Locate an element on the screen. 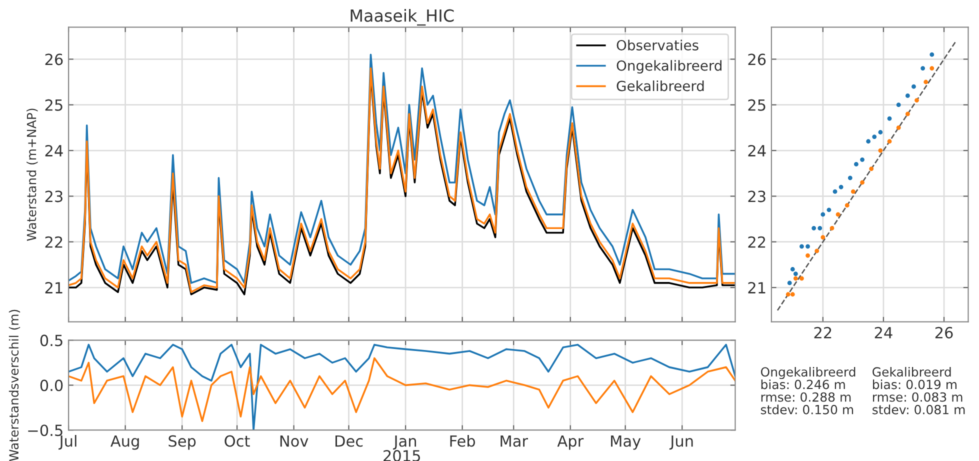 The height and width of the screenshot is (461, 979). x-tick-label: Dec is located at coordinates (349, 441).